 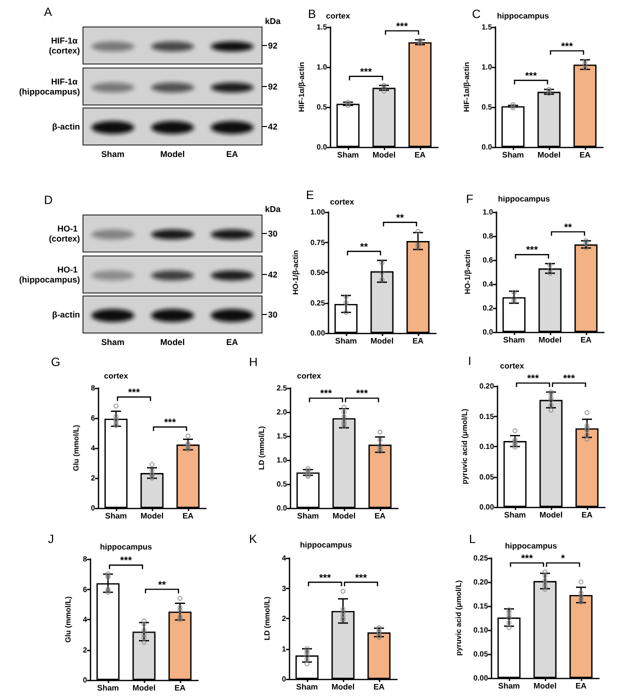 What do you see at coordinates (55, 362) in the screenshot?
I see `chart-title: G` at bounding box center [55, 362].